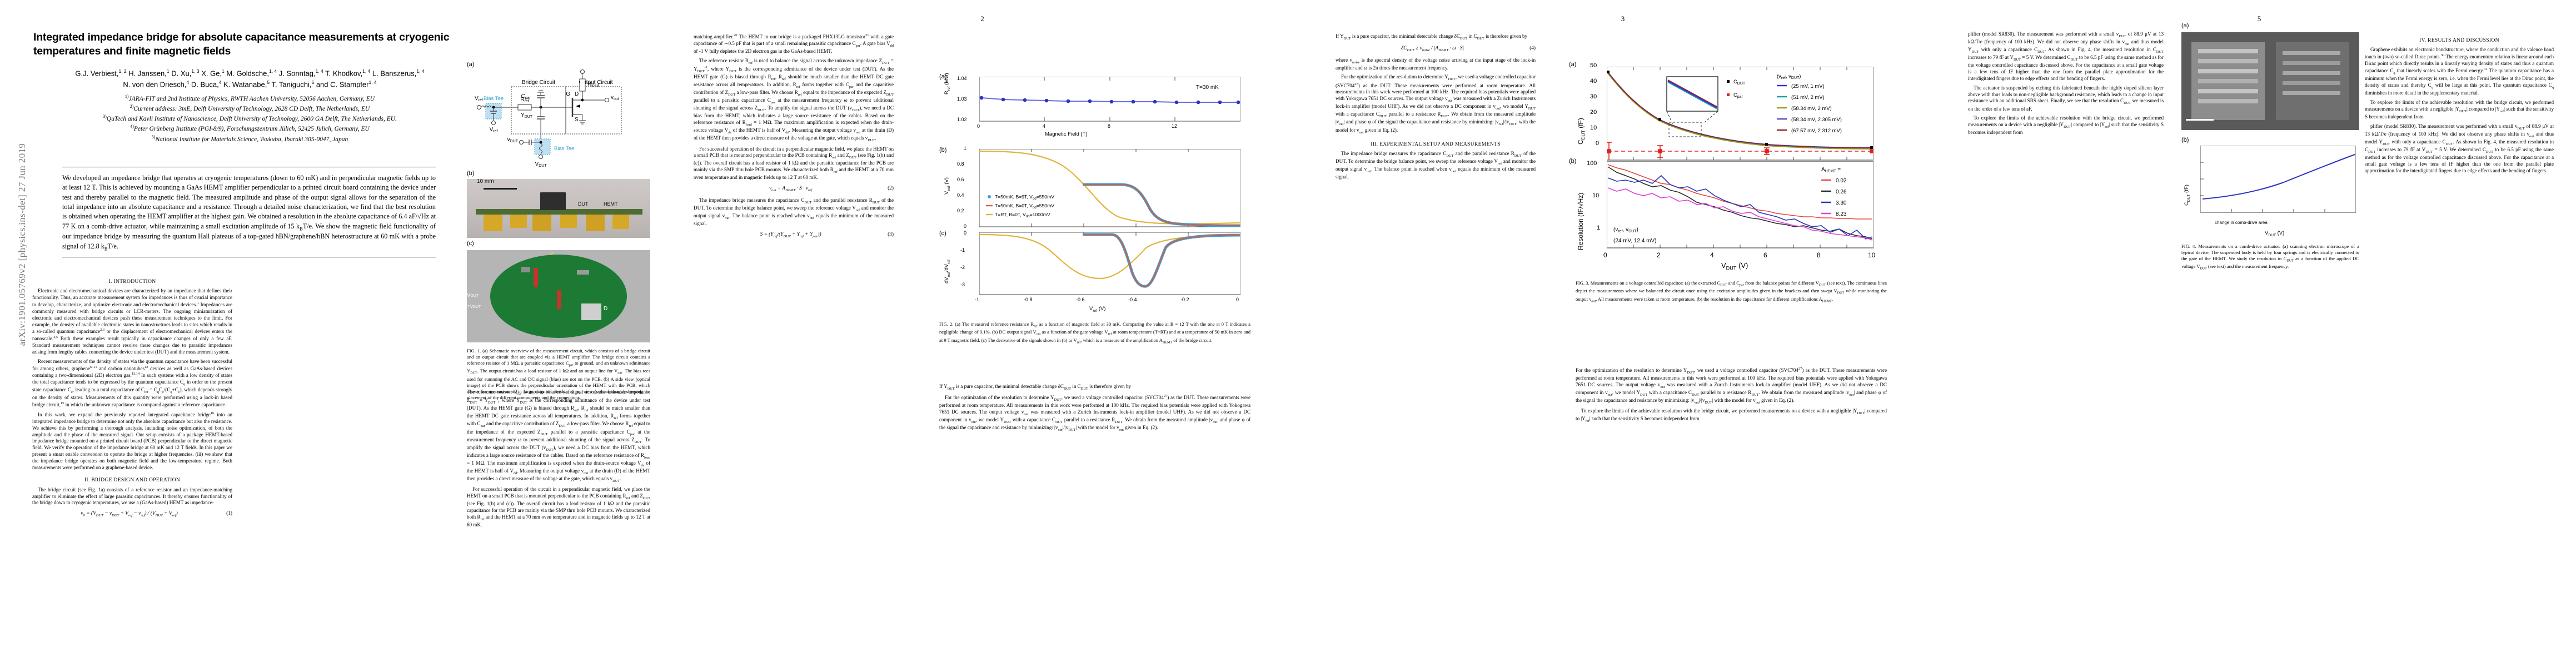 This screenshot has width=2576, height=667. What do you see at coordinates (1598, 143) in the screenshot?
I see `fig3a-ytick: 0` at bounding box center [1598, 143].